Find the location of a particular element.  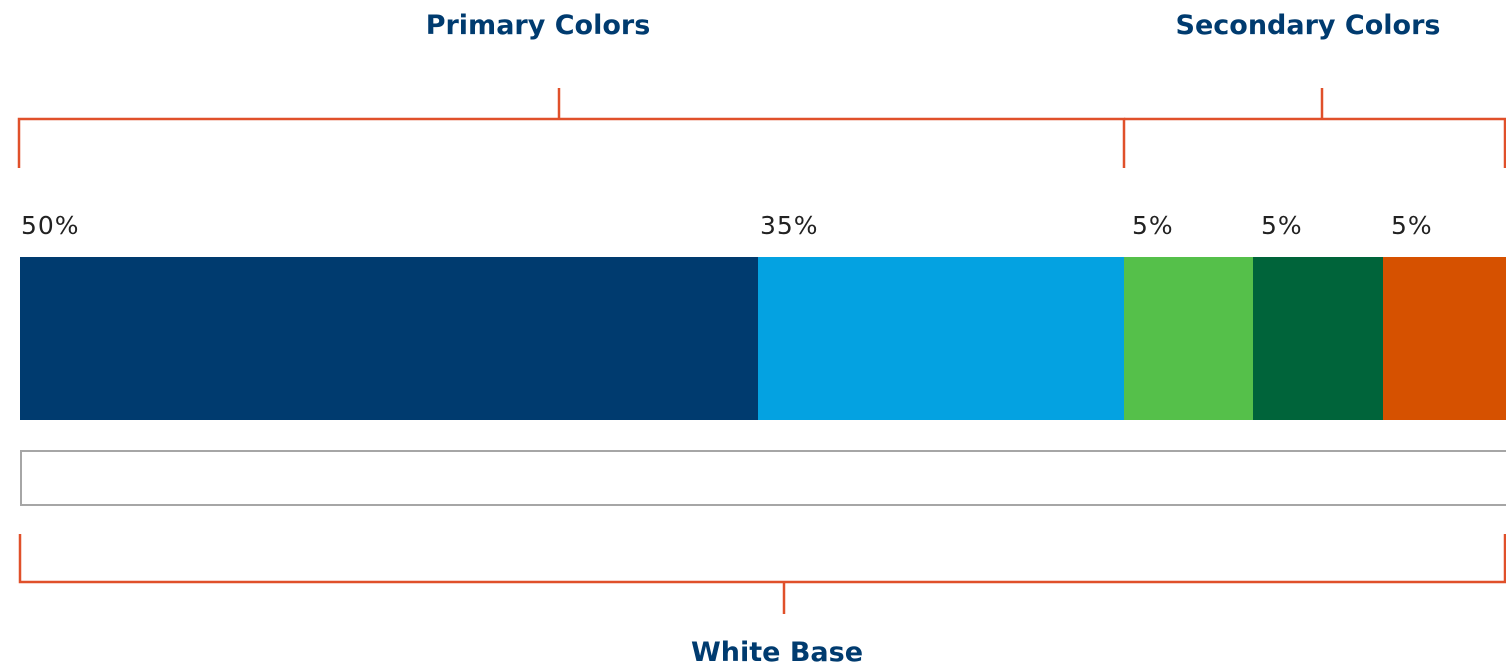

secondary-bracket is located at coordinates (1315, 128).